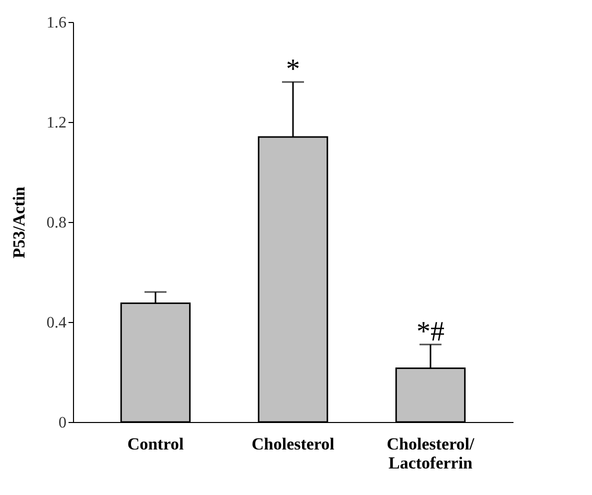 This screenshot has width=592, height=495. Describe the element at coordinates (56, 223) in the screenshot. I see `y-tick-label: 0.8` at that location.